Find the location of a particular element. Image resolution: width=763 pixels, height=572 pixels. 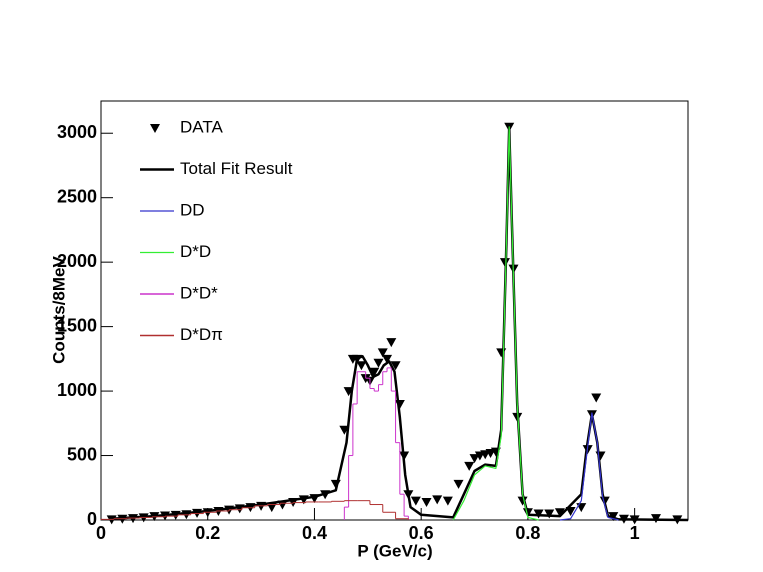

x-tick-label: 0 is located at coordinates (101, 533).